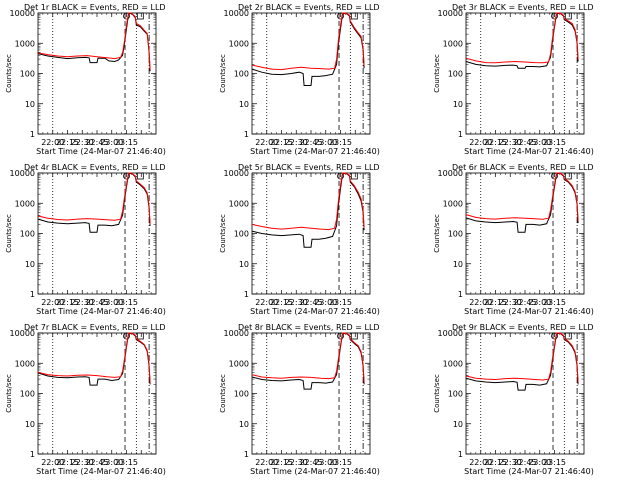  What do you see at coordinates (95, 327) in the screenshot?
I see `panel-title: Det 7r BLACK = Events, RED = LLD` at bounding box center [95, 327].